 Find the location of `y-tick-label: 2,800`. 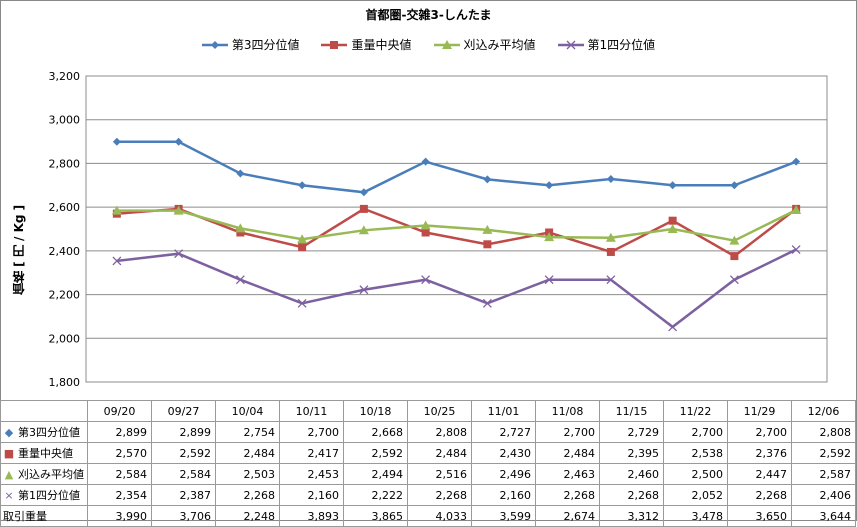

y-tick-label: 2,800 is located at coordinates (65, 163).